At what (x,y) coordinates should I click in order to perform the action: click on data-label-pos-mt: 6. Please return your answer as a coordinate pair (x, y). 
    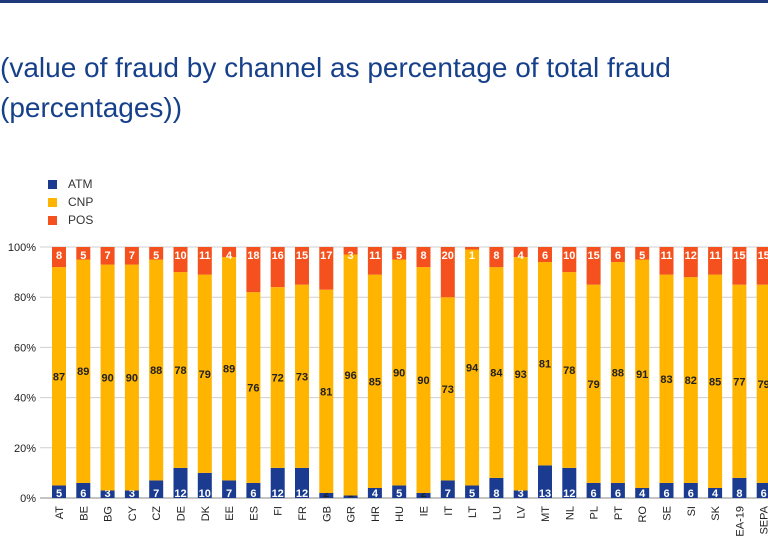
    Looking at the image, I should click on (545, 256).